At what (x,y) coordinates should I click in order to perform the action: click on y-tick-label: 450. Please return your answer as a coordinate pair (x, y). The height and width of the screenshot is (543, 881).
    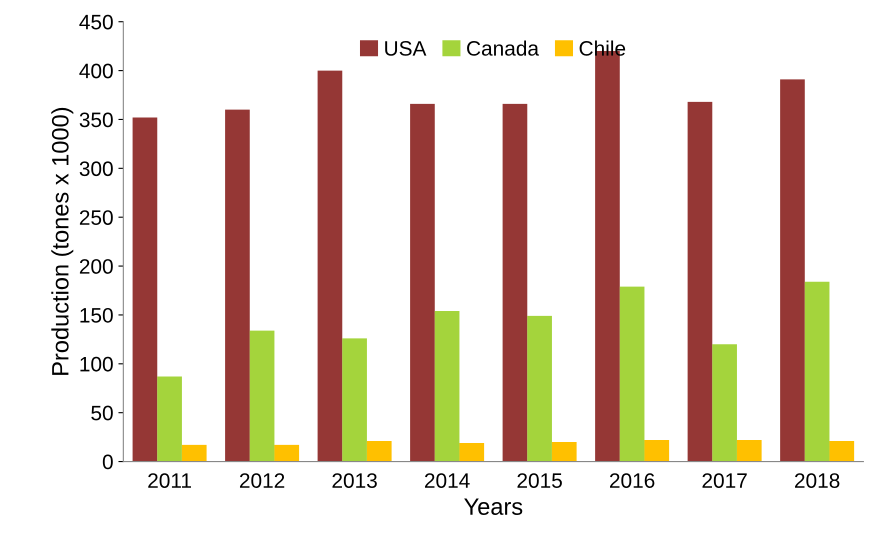
    Looking at the image, I should click on (96, 22).